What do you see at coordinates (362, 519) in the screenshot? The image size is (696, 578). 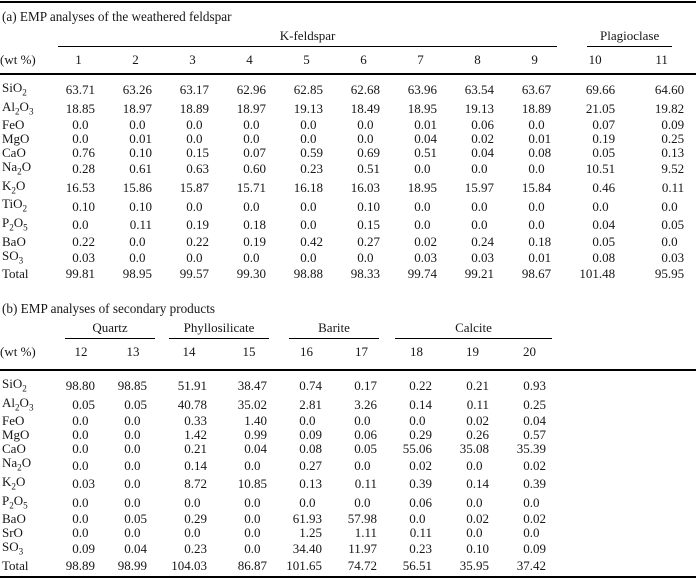 I see `value-cell: 57.98` at bounding box center [362, 519].